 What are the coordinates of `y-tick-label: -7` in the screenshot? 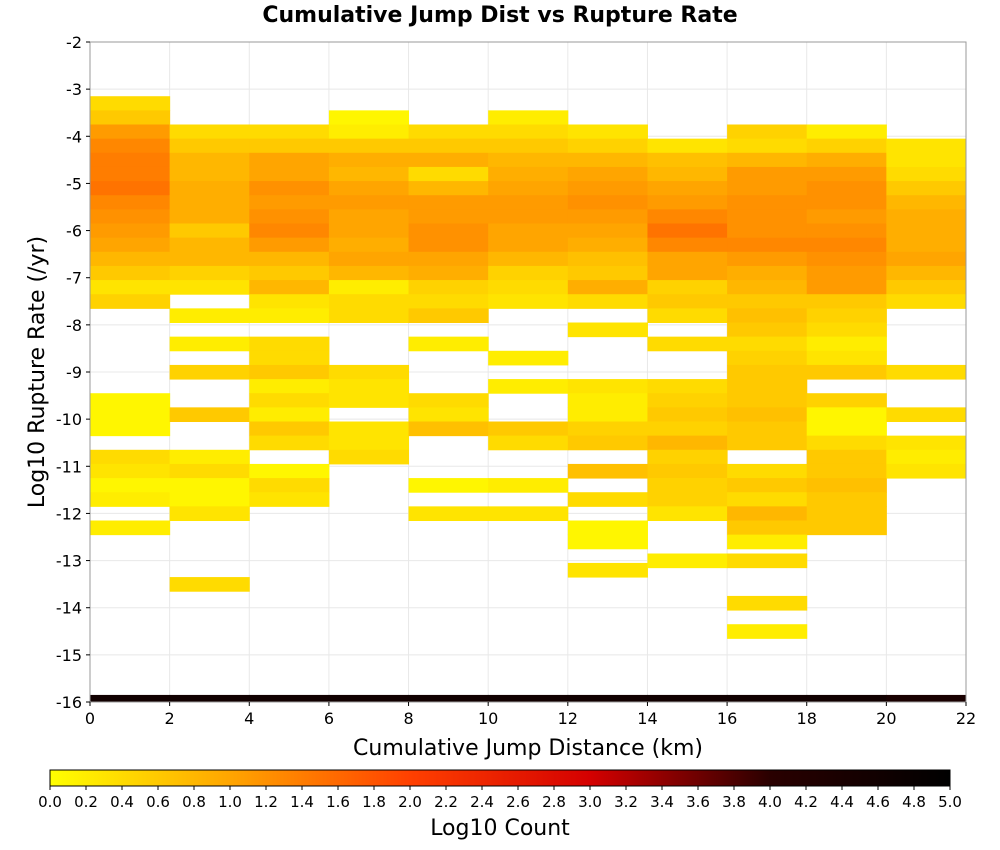 It's located at (74, 278).